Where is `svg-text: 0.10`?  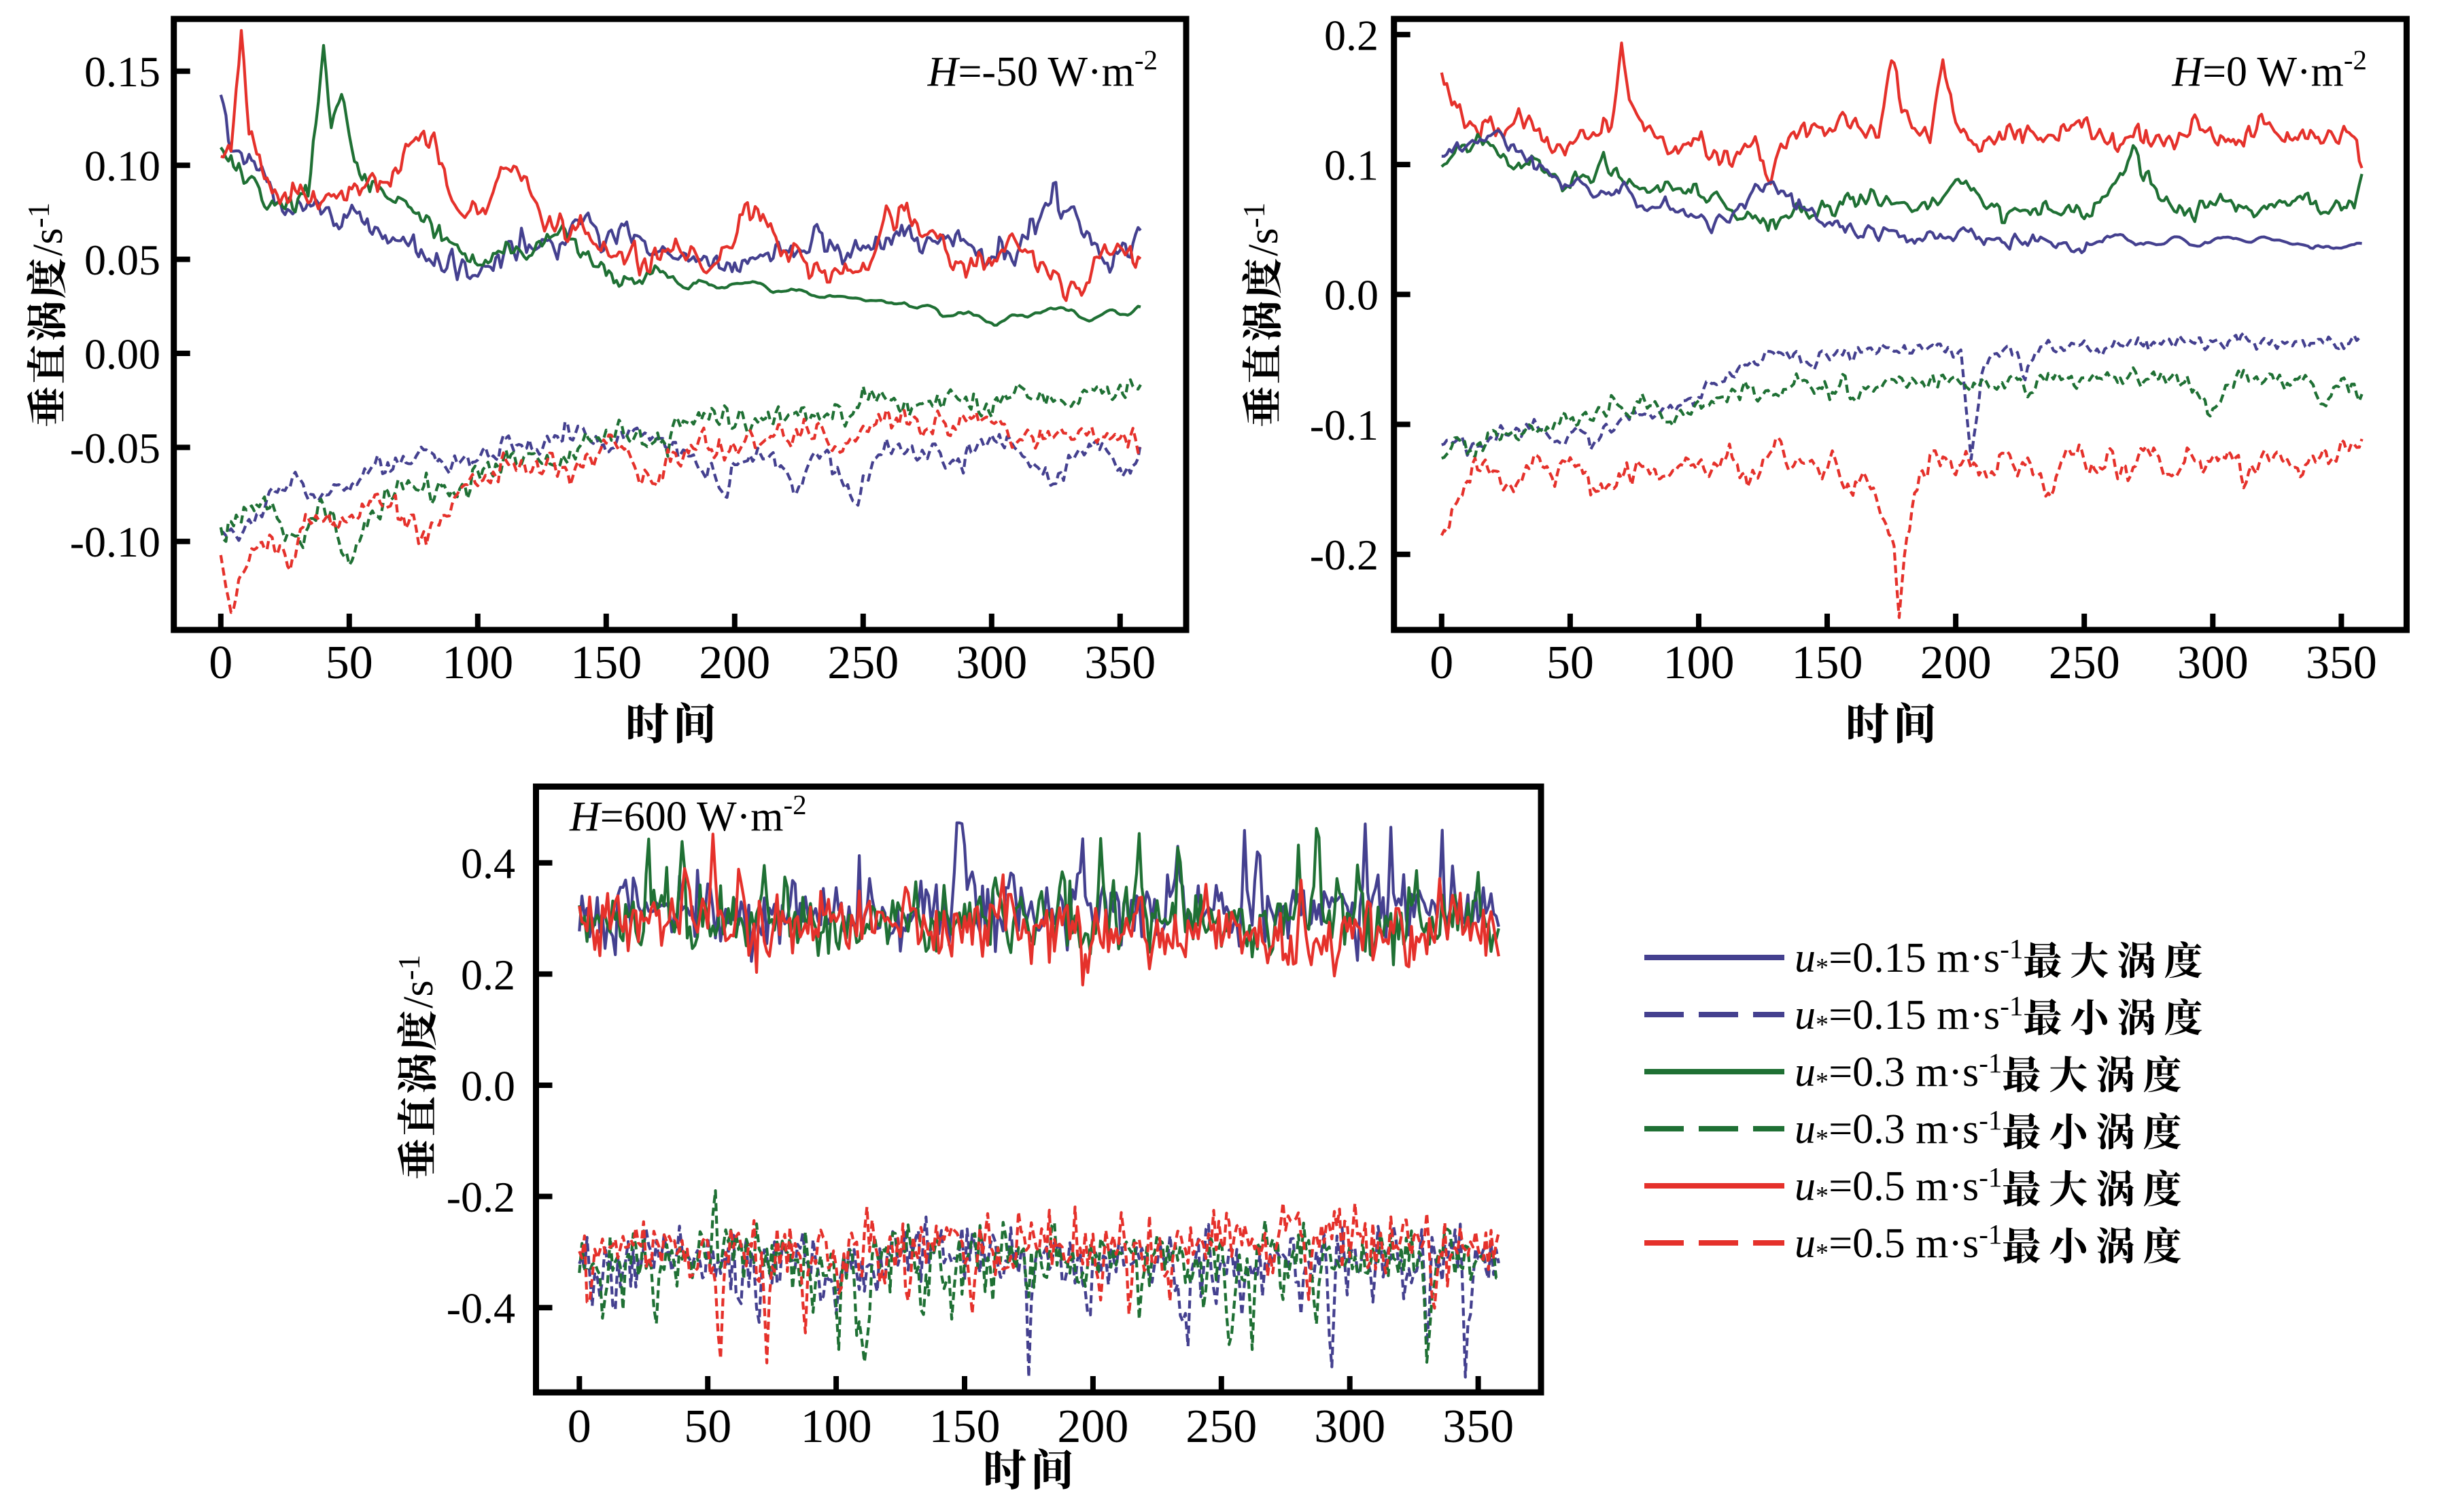
svg-text: 0.10 is located at coordinates (122, 166).